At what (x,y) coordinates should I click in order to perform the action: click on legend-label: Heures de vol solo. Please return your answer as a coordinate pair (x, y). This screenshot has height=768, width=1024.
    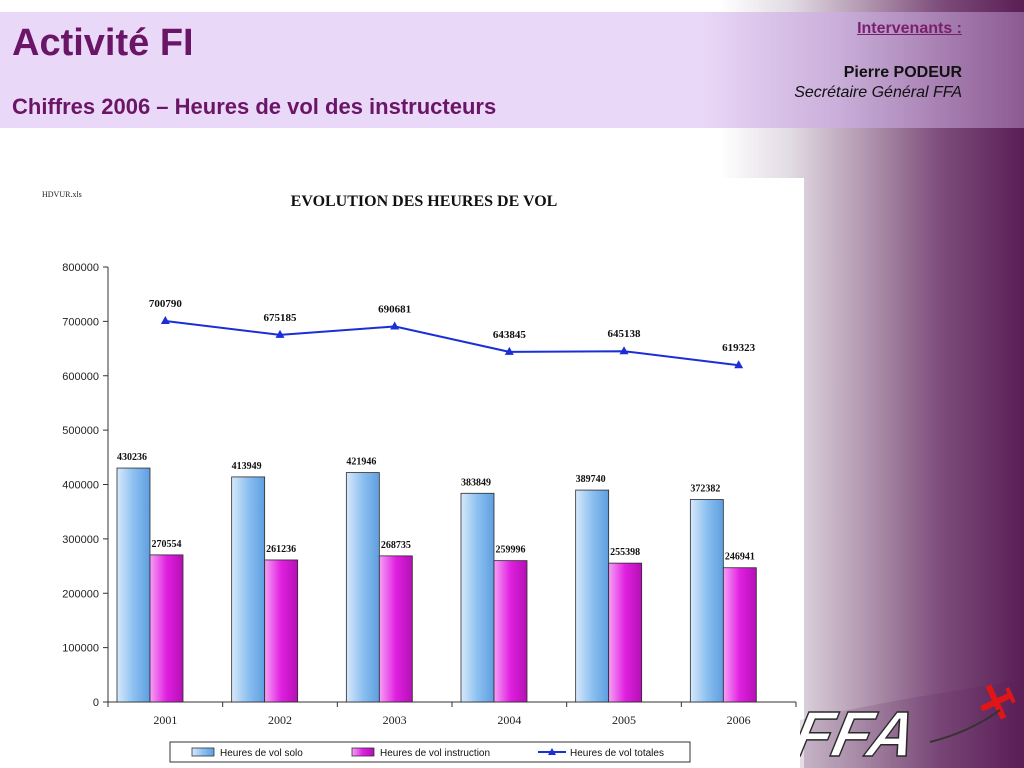
    Looking at the image, I should click on (261, 753).